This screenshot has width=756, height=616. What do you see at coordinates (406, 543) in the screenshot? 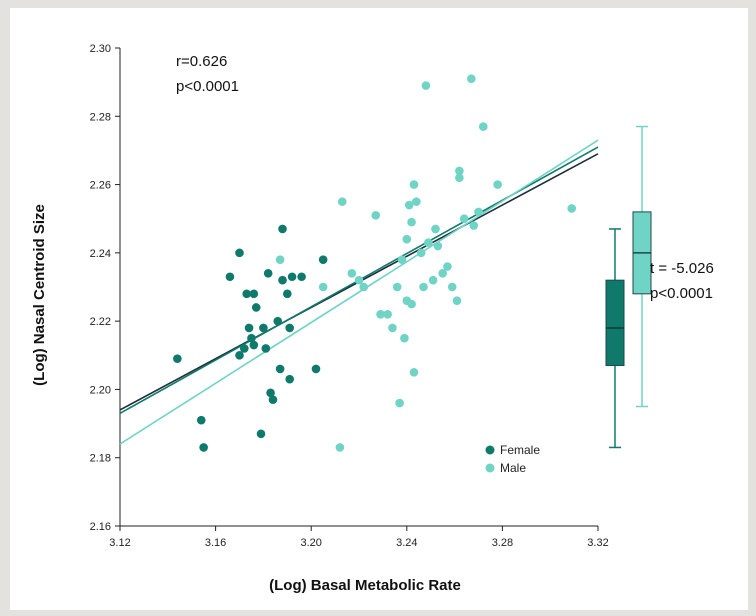
I see `x-tick-label: 3.24` at bounding box center [406, 543].